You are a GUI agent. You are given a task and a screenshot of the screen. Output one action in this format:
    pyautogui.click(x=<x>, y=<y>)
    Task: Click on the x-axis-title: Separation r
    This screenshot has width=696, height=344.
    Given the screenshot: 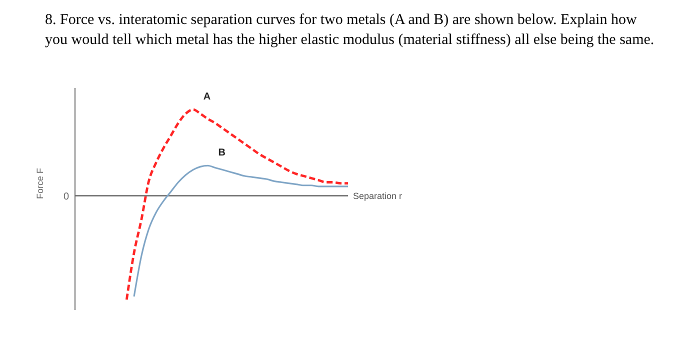 What is the action you would take?
    pyautogui.click(x=377, y=195)
    